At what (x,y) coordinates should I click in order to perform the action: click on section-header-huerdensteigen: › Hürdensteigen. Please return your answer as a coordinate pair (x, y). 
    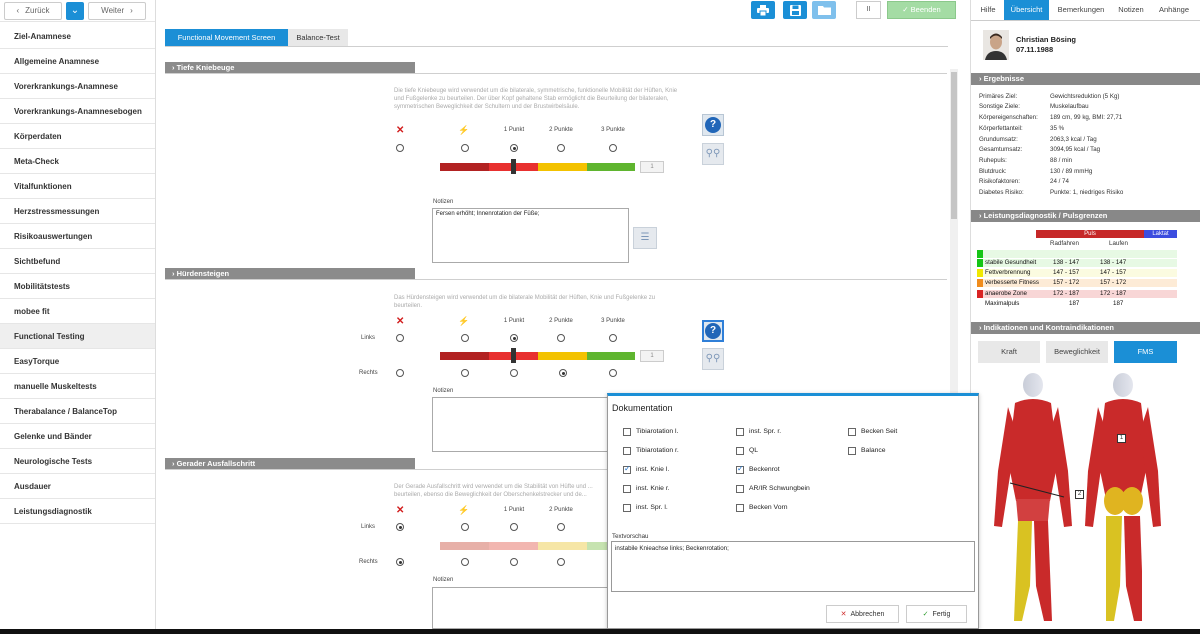
    Looking at the image, I should click on (290, 273).